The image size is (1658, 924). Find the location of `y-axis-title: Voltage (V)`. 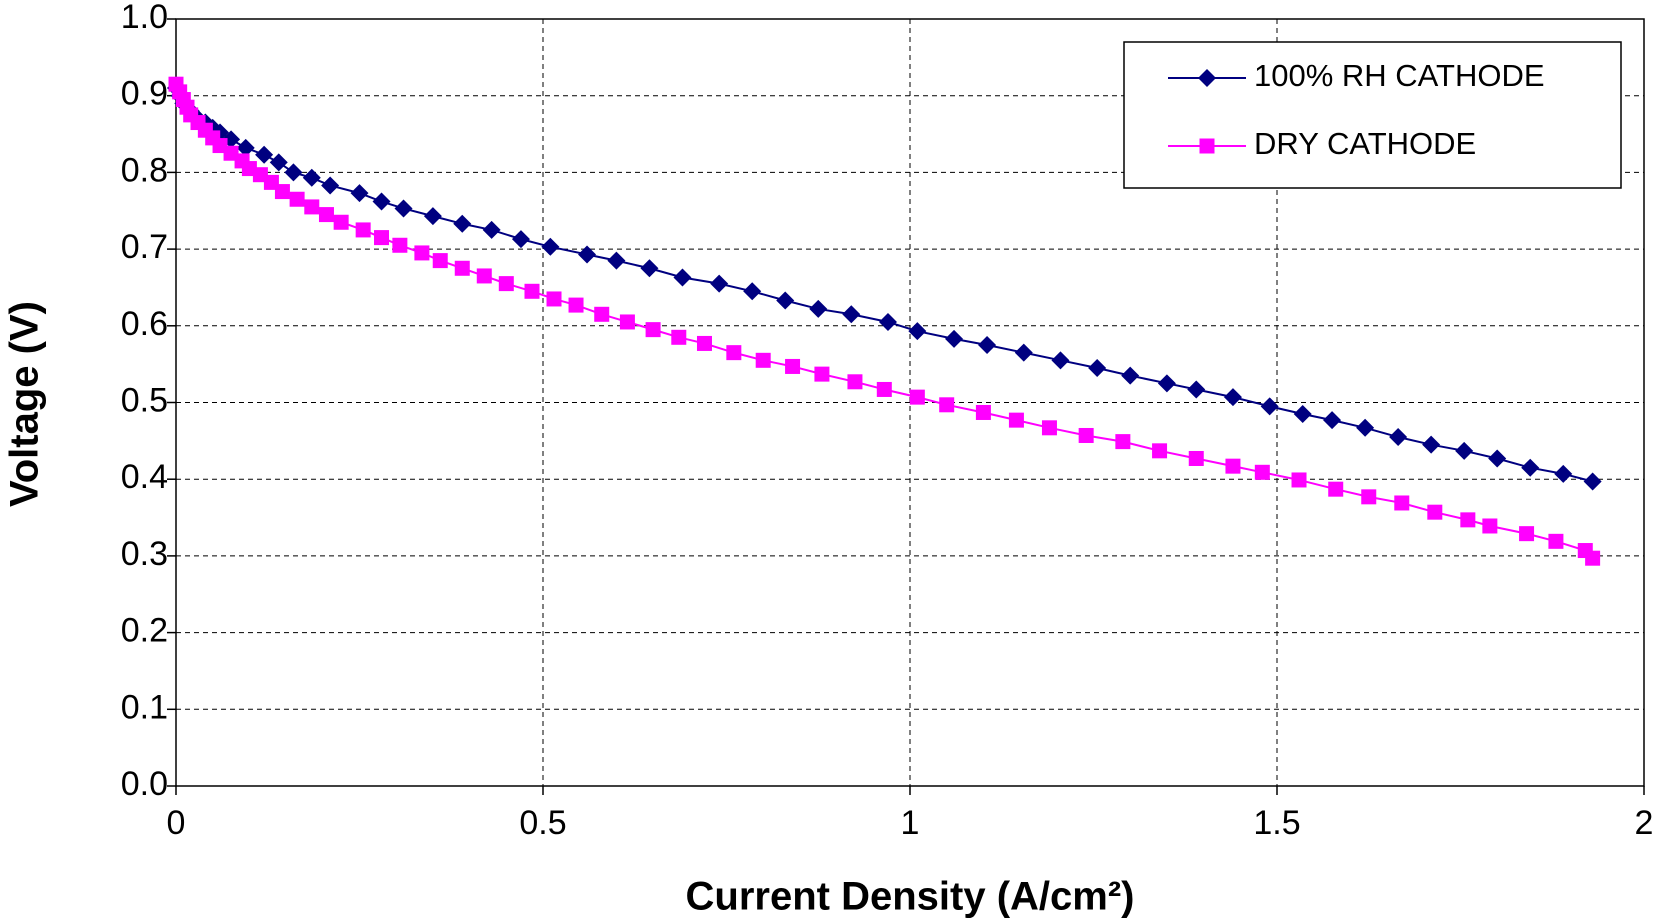

y-axis-title: Voltage (V) is located at coordinates (25, 404).